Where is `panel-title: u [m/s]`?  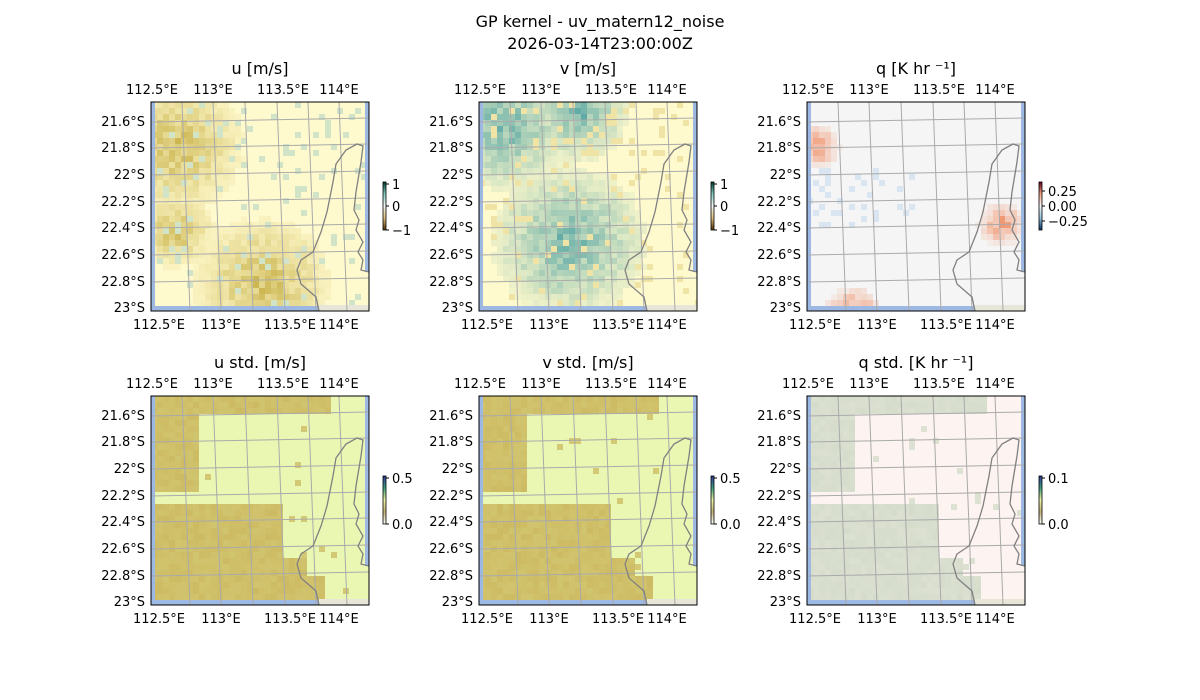
panel-title: u [m/s] is located at coordinates (259, 68).